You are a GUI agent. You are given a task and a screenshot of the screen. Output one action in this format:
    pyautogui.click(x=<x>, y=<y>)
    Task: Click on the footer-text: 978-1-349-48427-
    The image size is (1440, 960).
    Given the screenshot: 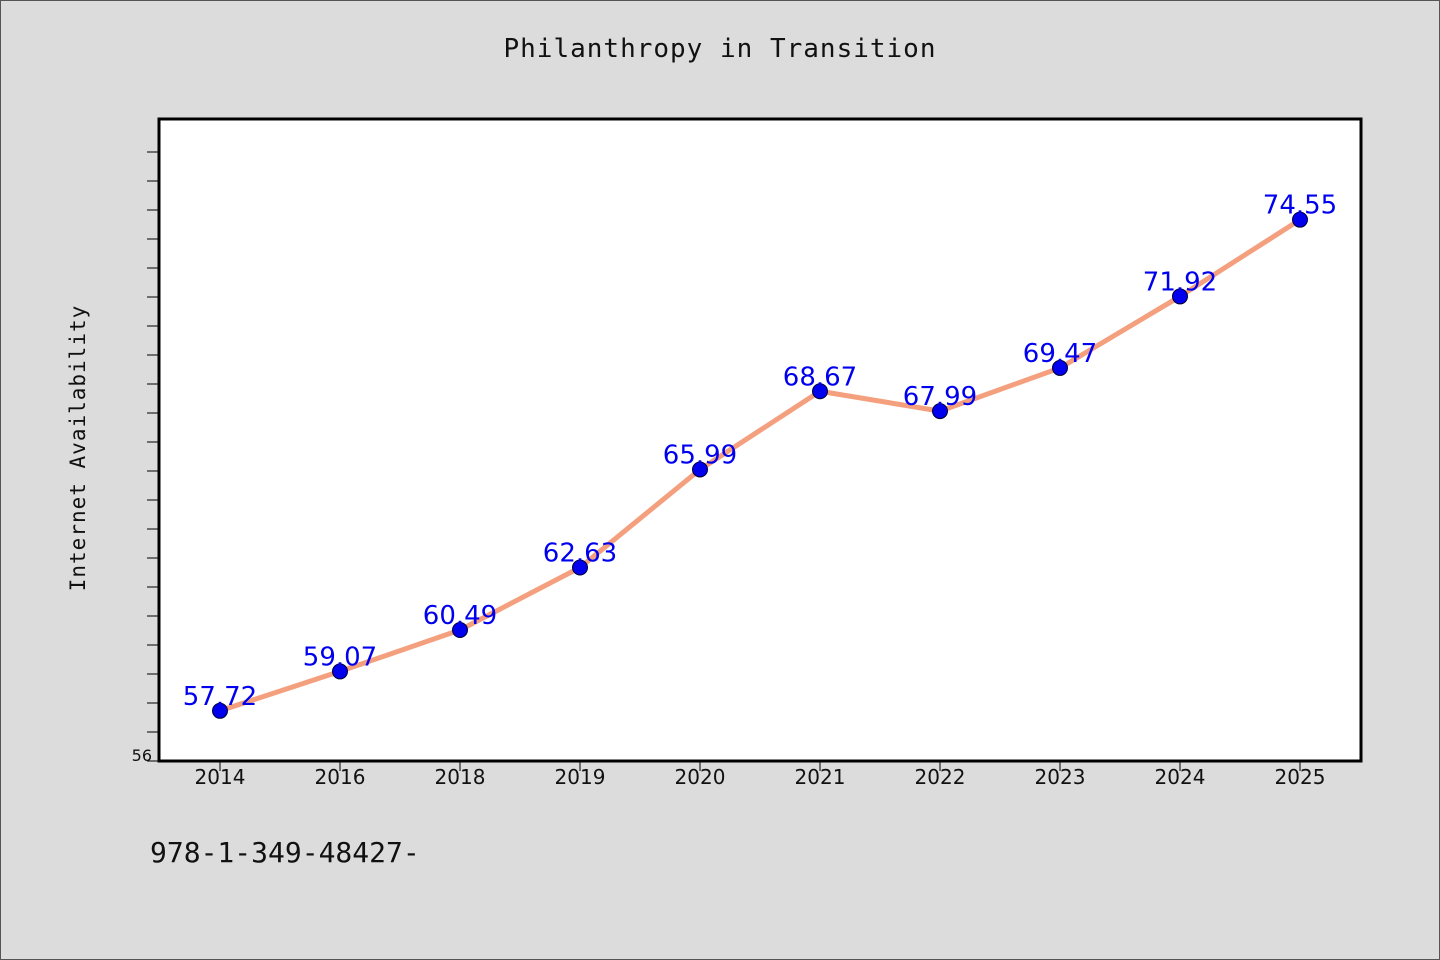 What is the action you would take?
    pyautogui.click(x=285, y=852)
    